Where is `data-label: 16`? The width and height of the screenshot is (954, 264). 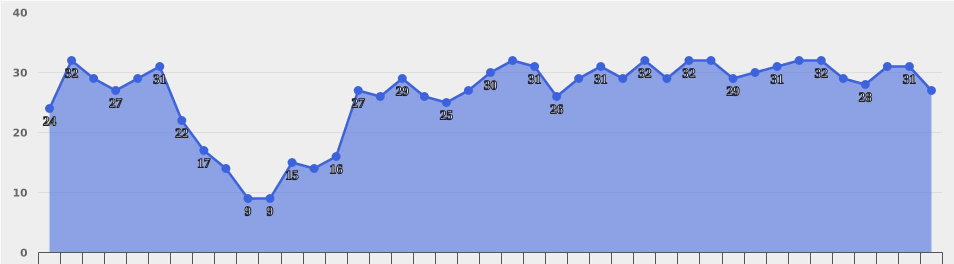
data-label: 16 is located at coordinates (336, 169).